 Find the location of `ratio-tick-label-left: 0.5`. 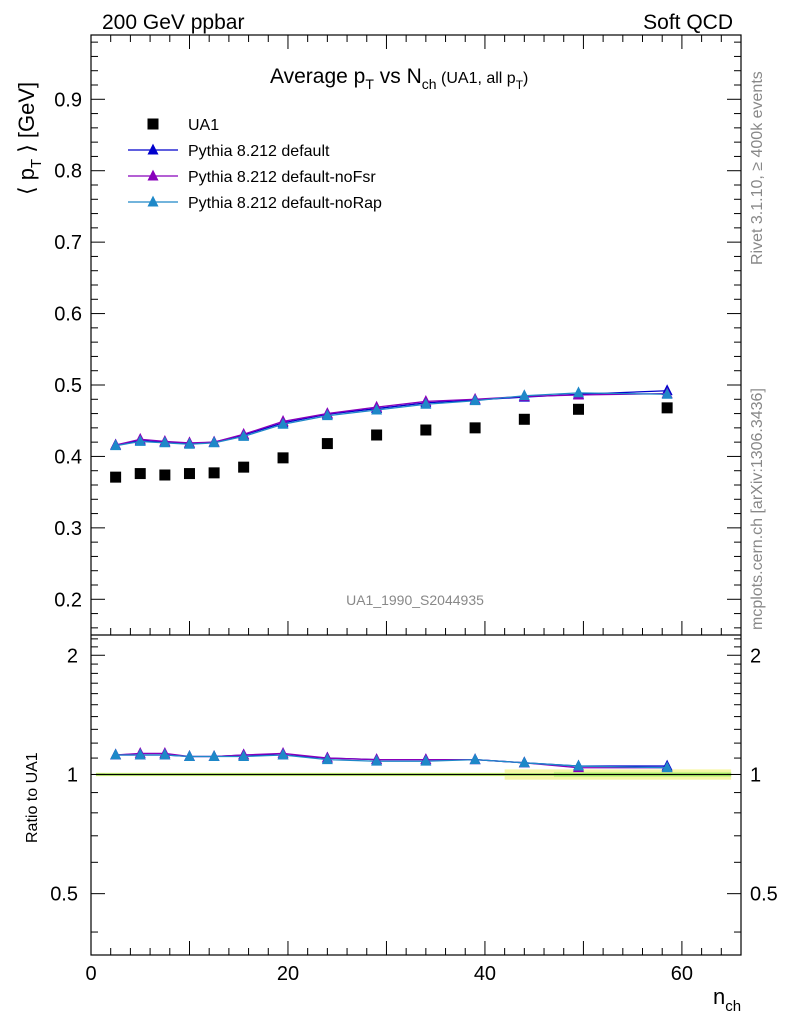

ratio-tick-label-left: 0.5 is located at coordinates (64, 895).